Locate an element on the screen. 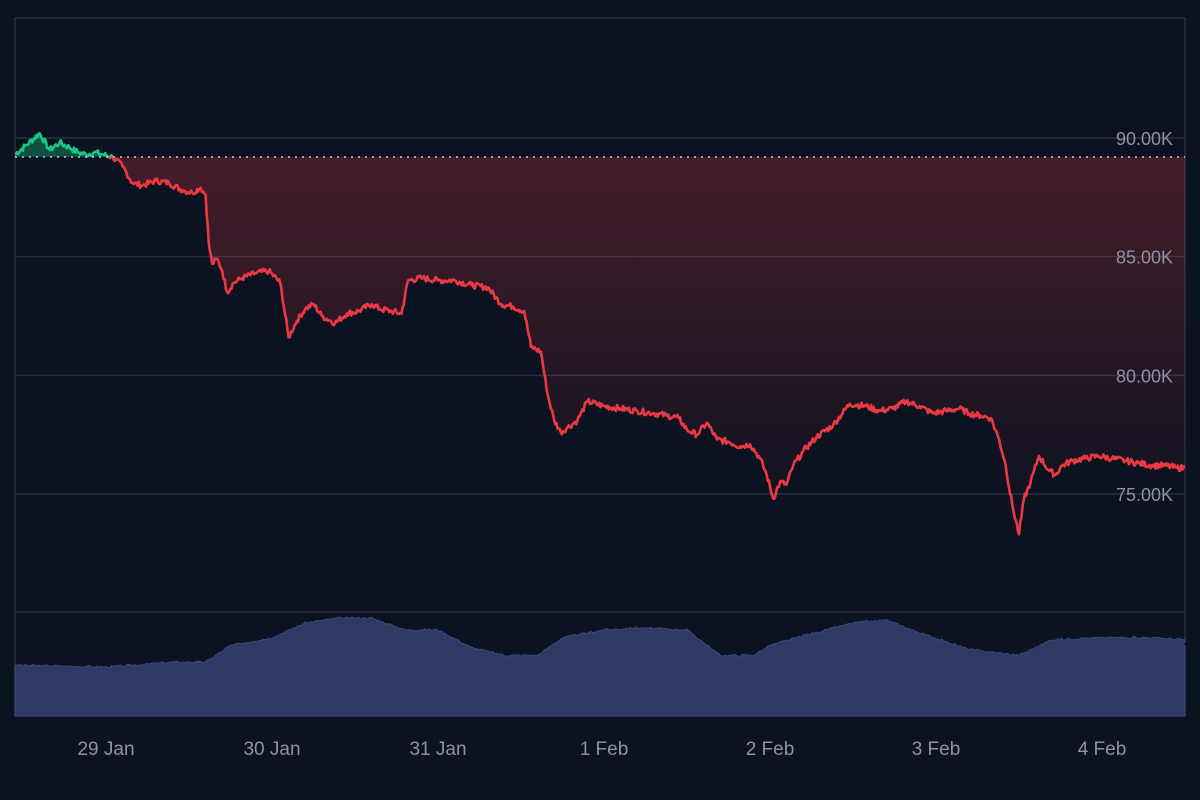 This screenshot has height=800, width=1200. x-axis-labels: 29 Jan 30 Jan 31 Jan 1 Feb 2 Feb 3 Feb 4 Feb is located at coordinates (601, 749).